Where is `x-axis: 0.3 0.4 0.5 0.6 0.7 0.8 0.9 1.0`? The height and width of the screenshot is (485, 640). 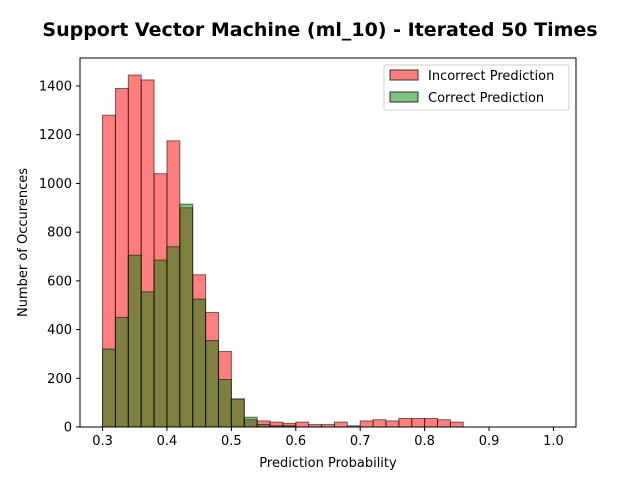 x-axis: 0.3 0.4 0.5 0.6 0.7 0.8 0.9 1.0 is located at coordinates (328, 438).